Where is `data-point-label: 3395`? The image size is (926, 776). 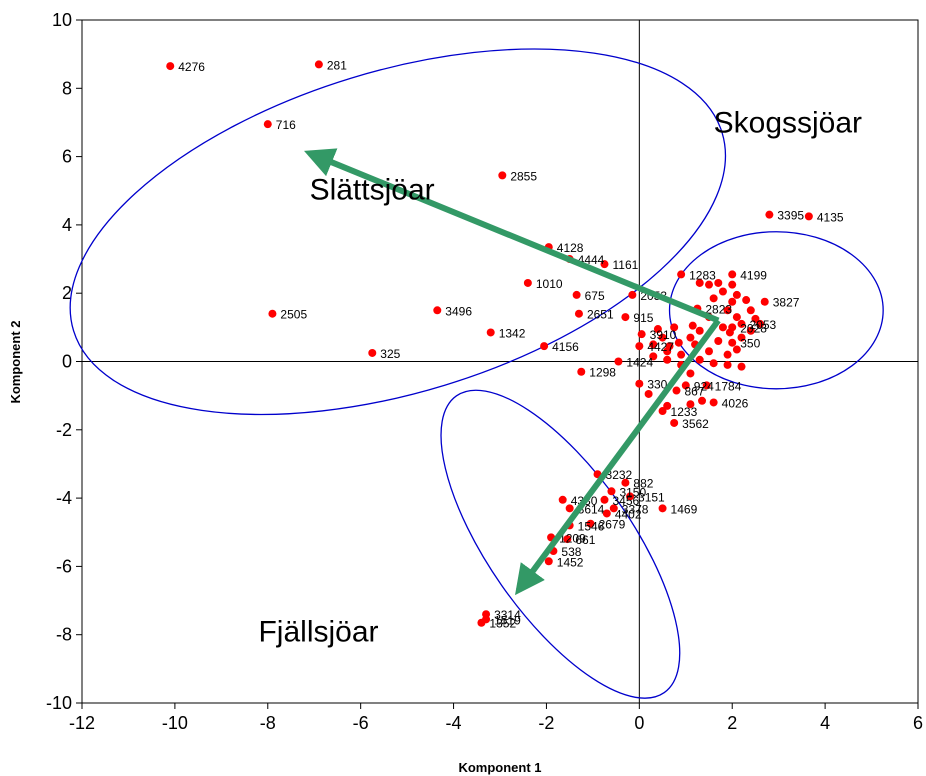
data-point-label: 3395 is located at coordinates (790, 216).